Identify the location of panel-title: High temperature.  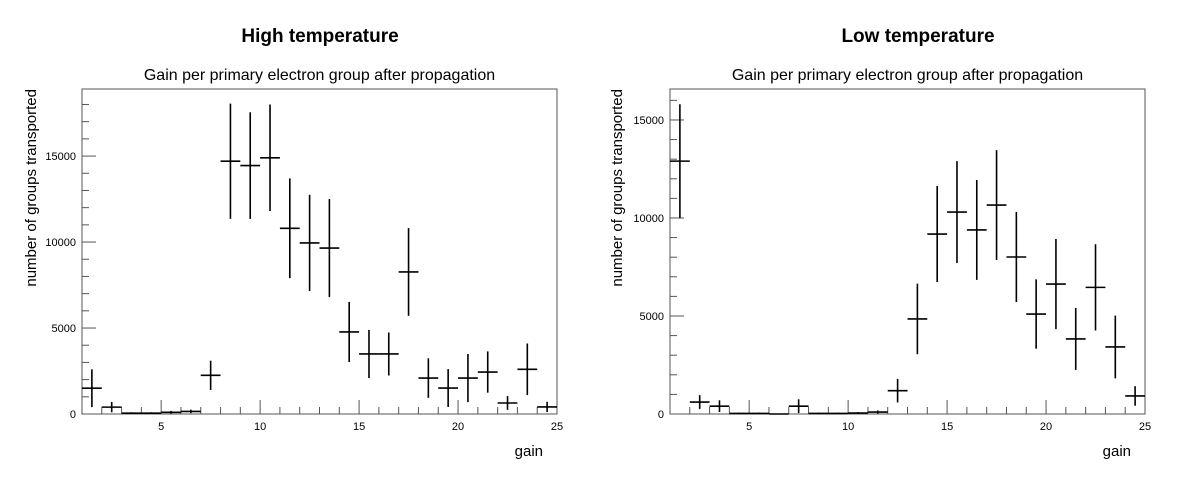
(319, 36).